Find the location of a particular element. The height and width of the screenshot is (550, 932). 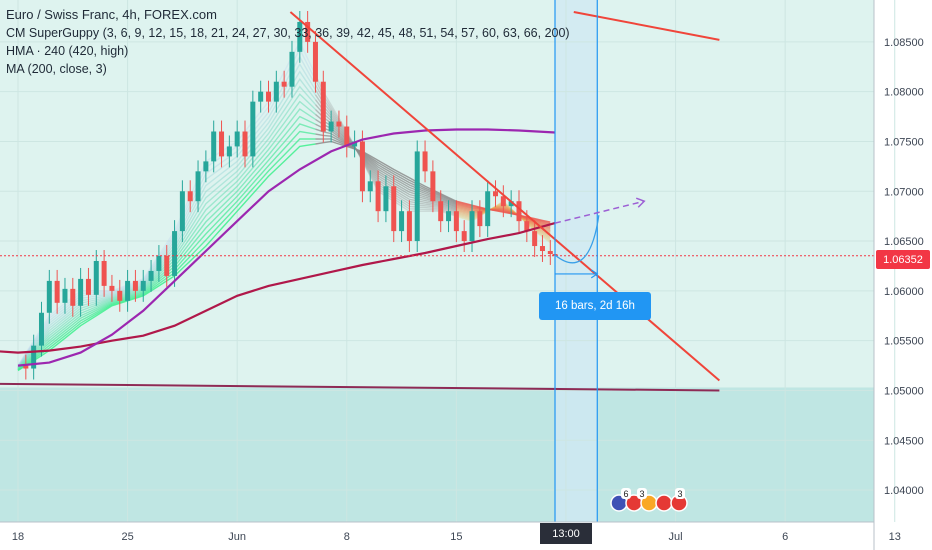

projection-curve is located at coordinates (577, 239).